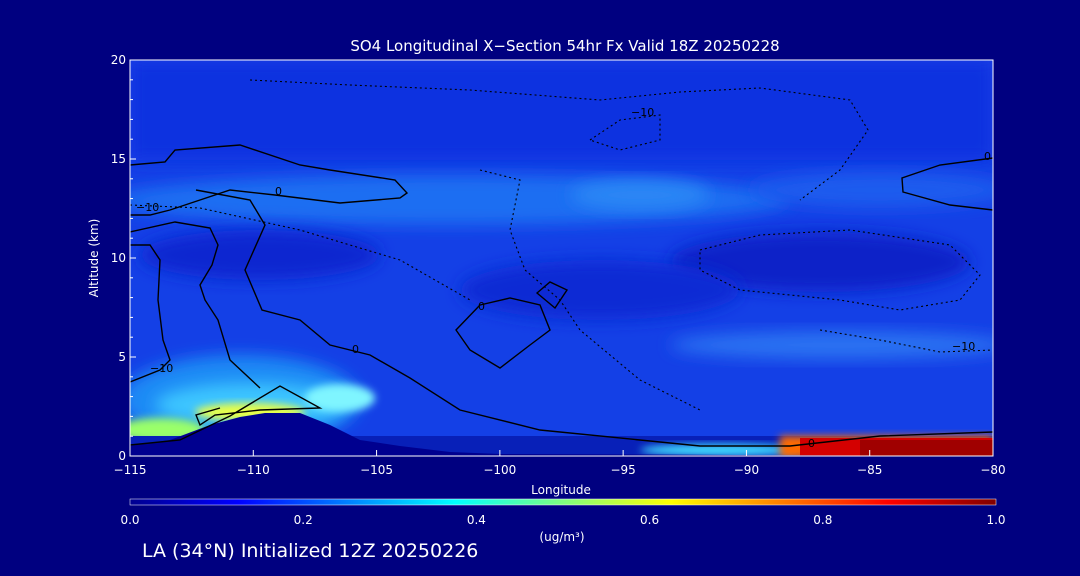 The height and width of the screenshot is (576, 1080). Describe the element at coordinates (340, 398) in the screenshot. I see `field-plume-core-cyan` at that location.